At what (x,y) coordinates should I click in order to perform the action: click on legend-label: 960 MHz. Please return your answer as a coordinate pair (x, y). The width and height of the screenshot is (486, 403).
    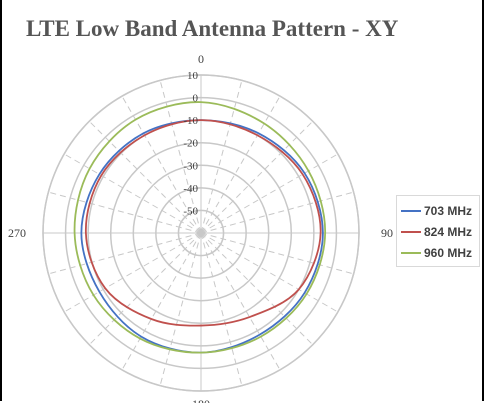
    Looking at the image, I should click on (448, 252).